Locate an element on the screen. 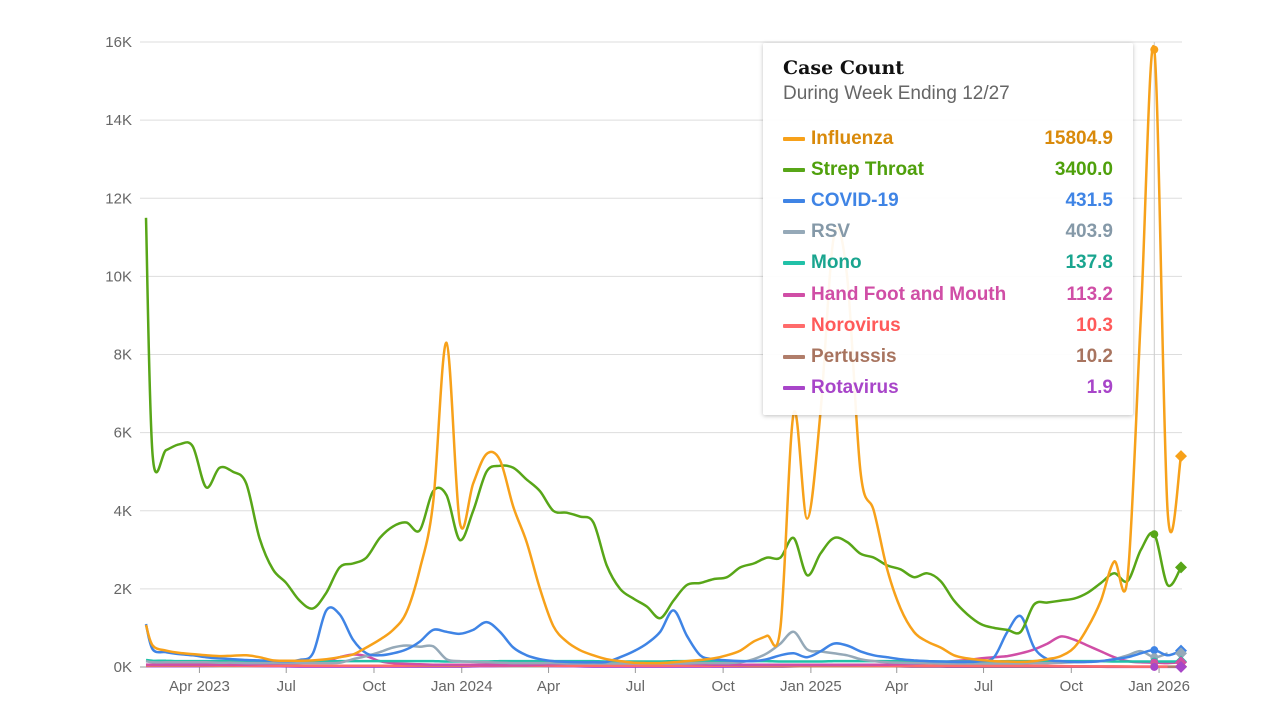 The image size is (1280, 720). y-tick-label: 6K is located at coordinates (123, 433).